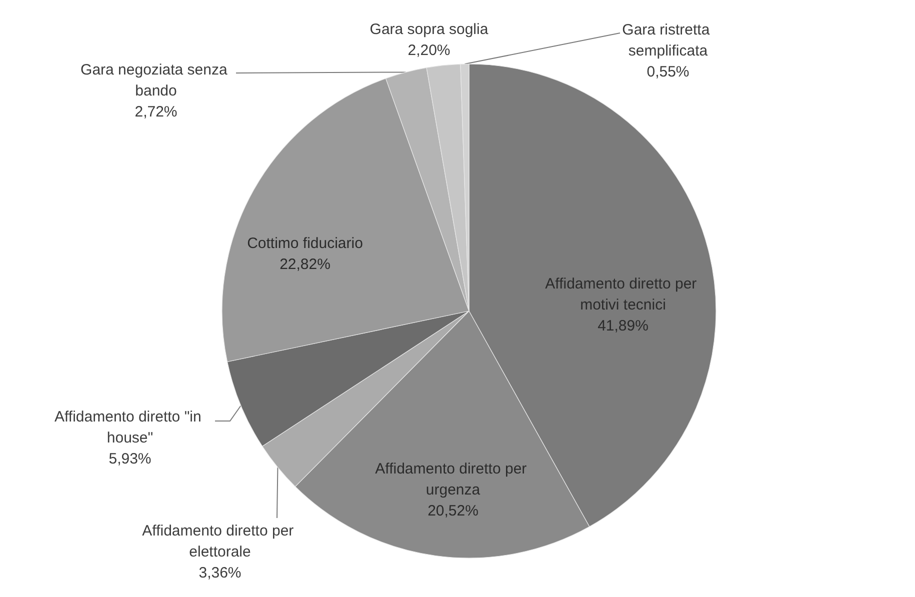  What do you see at coordinates (220, 573) in the screenshot?
I see `data-label: 3,36%` at bounding box center [220, 573].